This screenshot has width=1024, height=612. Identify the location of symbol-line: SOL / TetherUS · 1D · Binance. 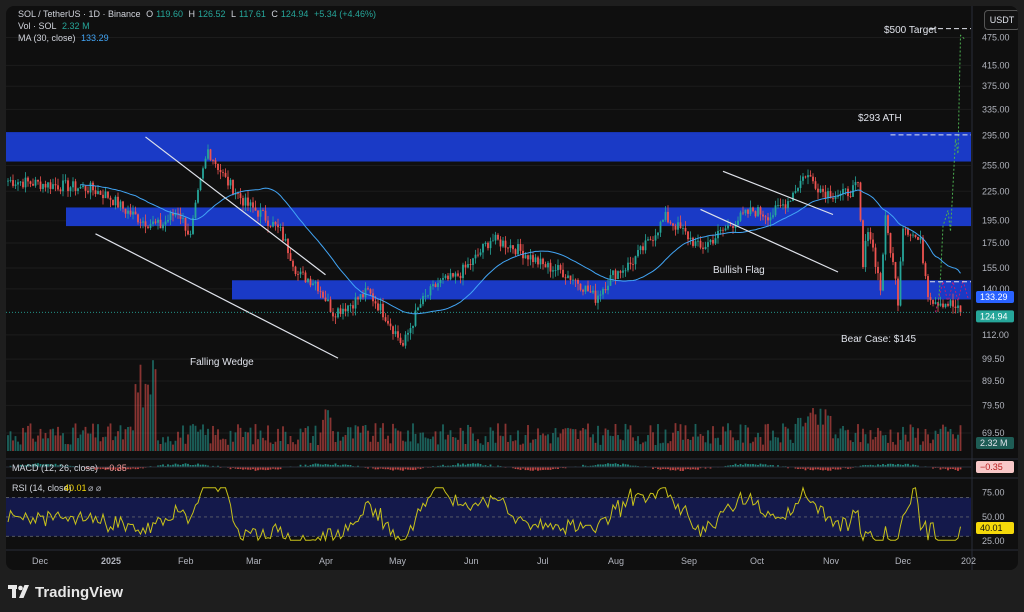
(79, 14).